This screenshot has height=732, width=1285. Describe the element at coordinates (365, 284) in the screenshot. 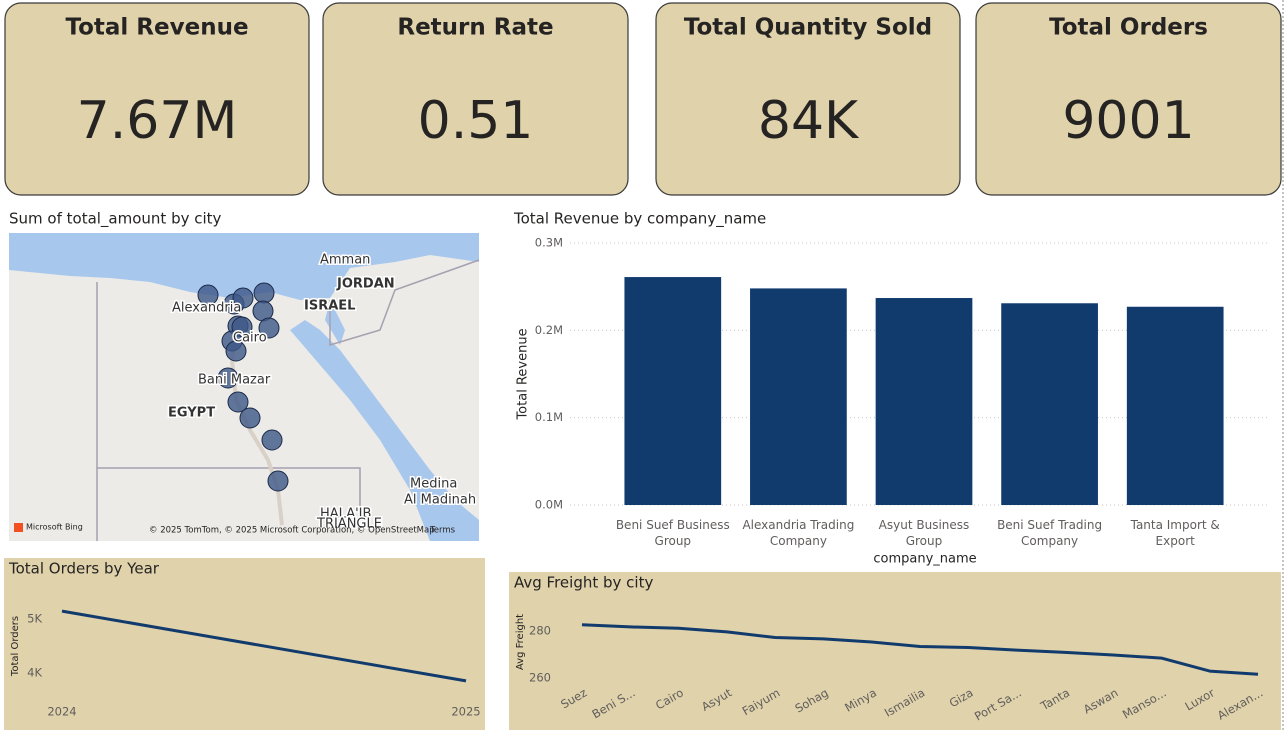

I see `map-label: JORDAN` at that location.